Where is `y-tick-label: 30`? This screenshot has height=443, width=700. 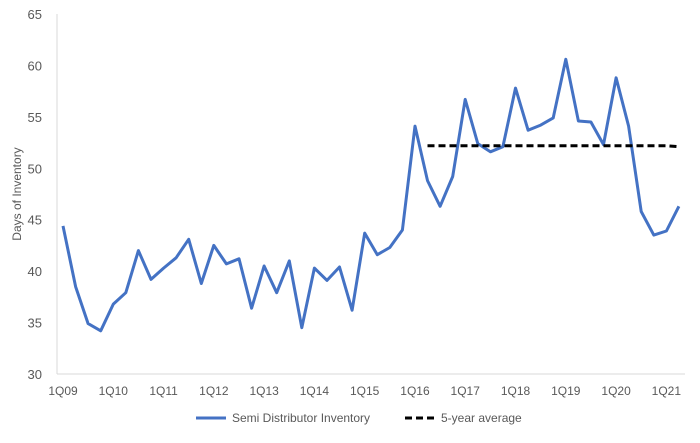
y-tick-label: 30 is located at coordinates (35, 374).